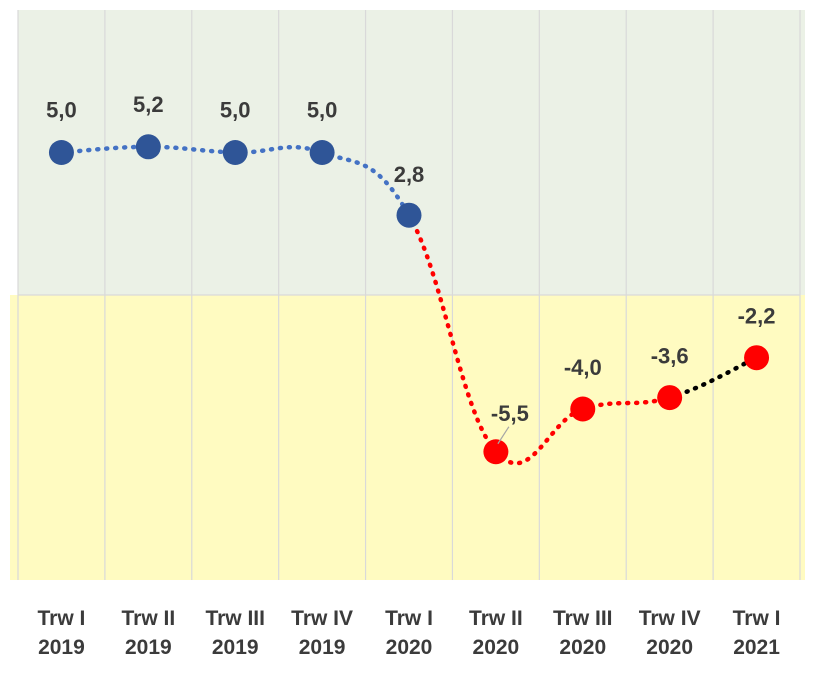 The width and height of the screenshot is (813, 673). I want to click on data-label: 2,8, so click(409, 174).